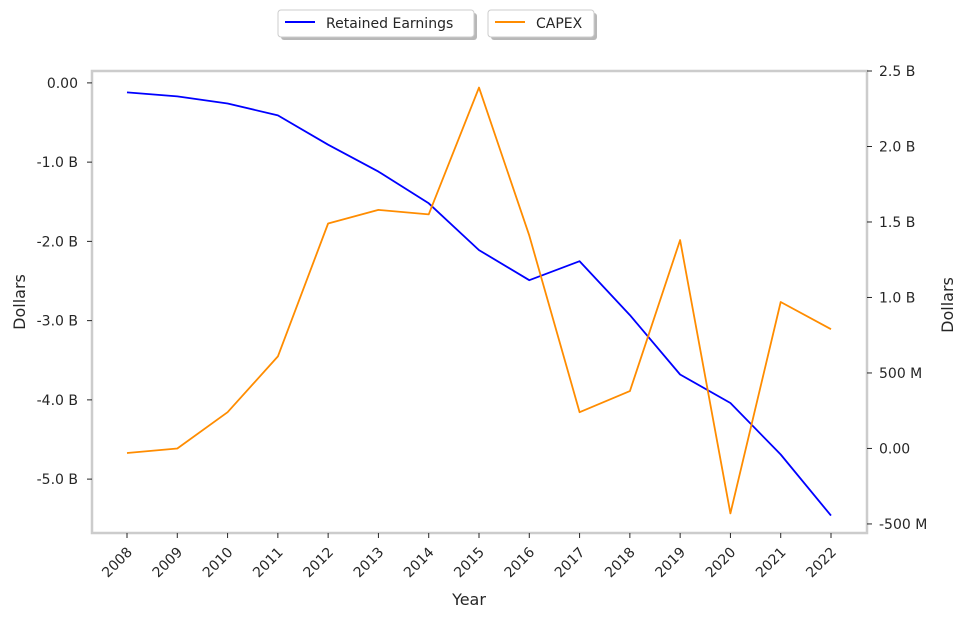 Image resolution: width=965 pixels, height=618 pixels. Describe the element at coordinates (318, 563) in the screenshot. I see `x-tick-label: 2012` at that location.